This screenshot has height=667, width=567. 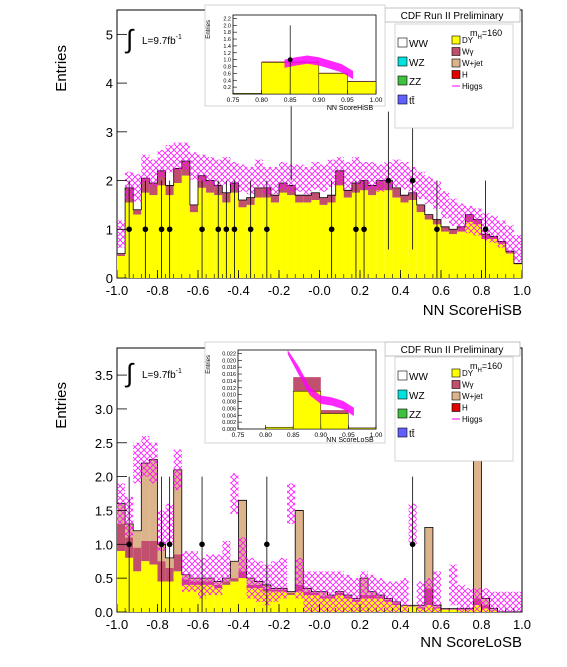 I want to click on inset-y-tick-label: 2.0, so click(x=227, y=26).